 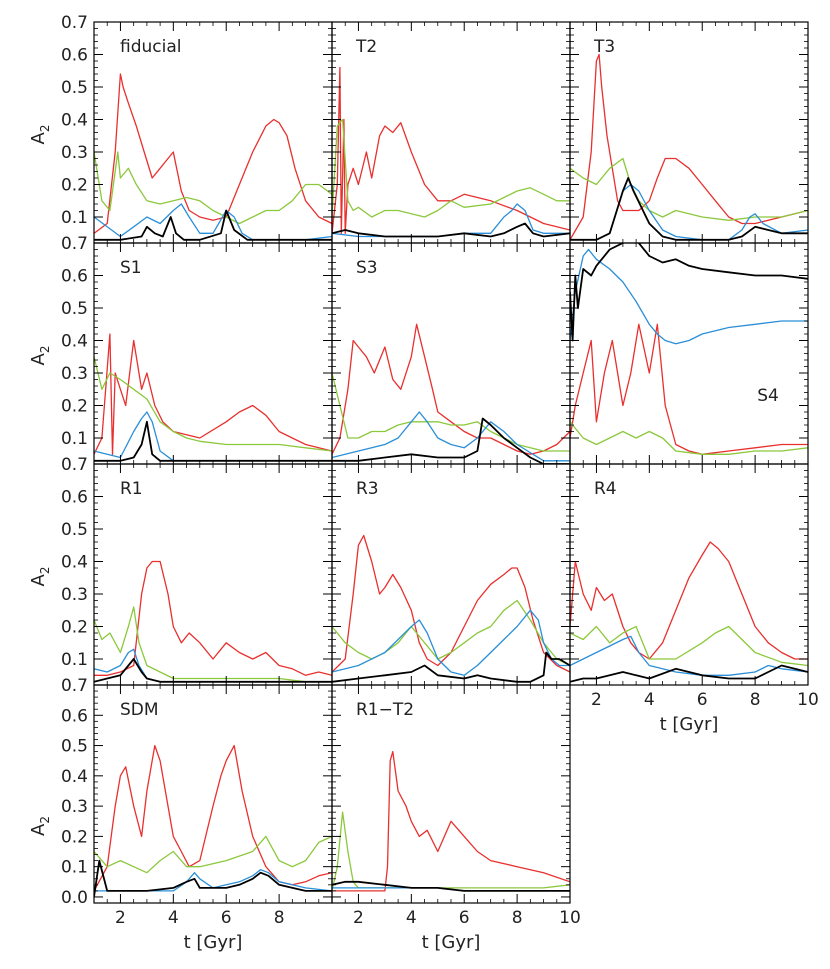 What do you see at coordinates (768, 396) in the screenshot?
I see `panel-label: S4` at bounding box center [768, 396].